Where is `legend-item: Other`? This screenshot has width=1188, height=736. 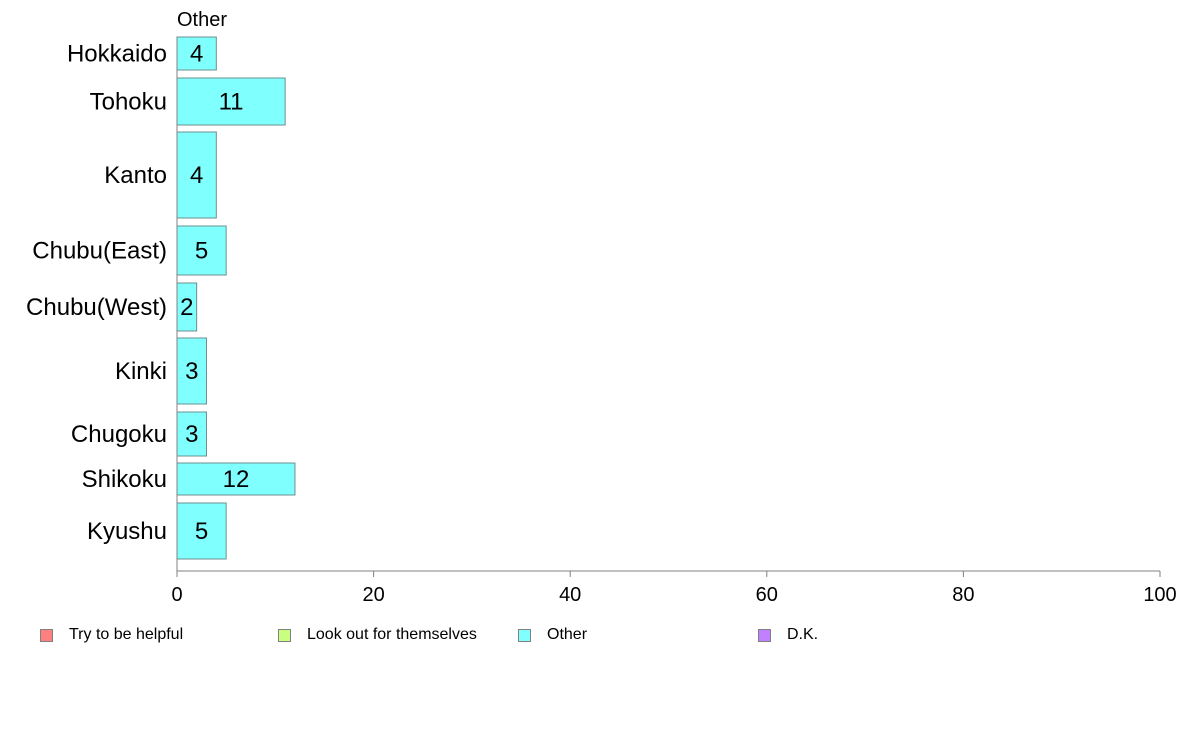
legend-item: Other is located at coordinates (552, 635).